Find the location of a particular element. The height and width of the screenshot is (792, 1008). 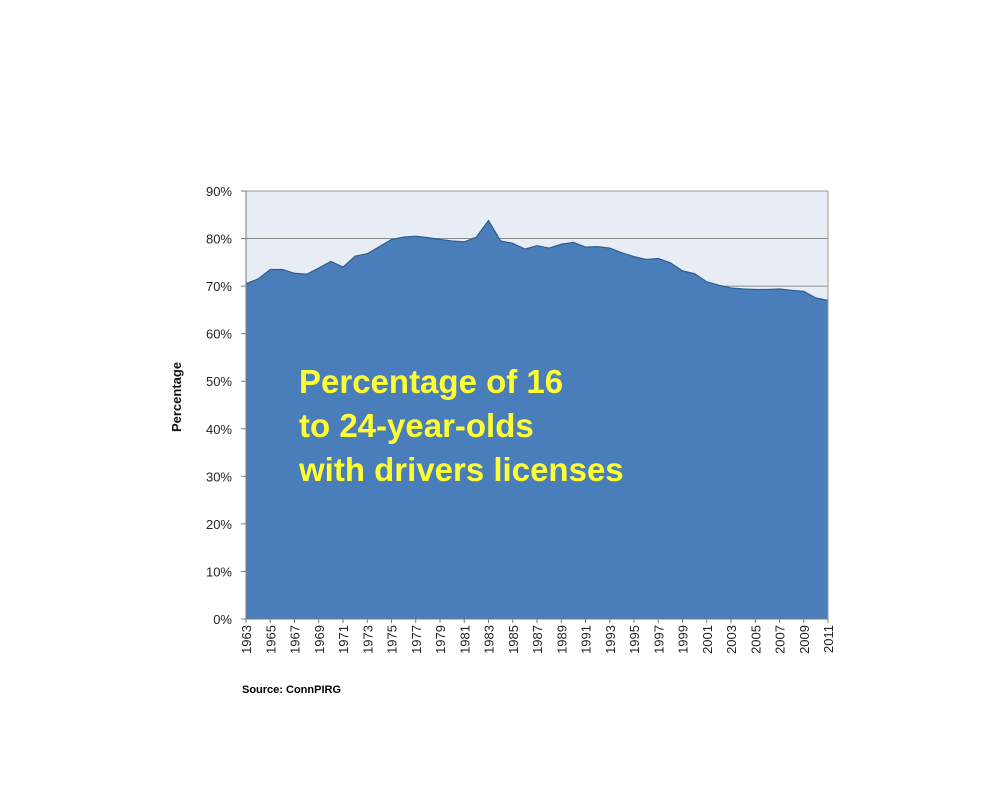

x-tick-label: 1969 is located at coordinates (319, 639).